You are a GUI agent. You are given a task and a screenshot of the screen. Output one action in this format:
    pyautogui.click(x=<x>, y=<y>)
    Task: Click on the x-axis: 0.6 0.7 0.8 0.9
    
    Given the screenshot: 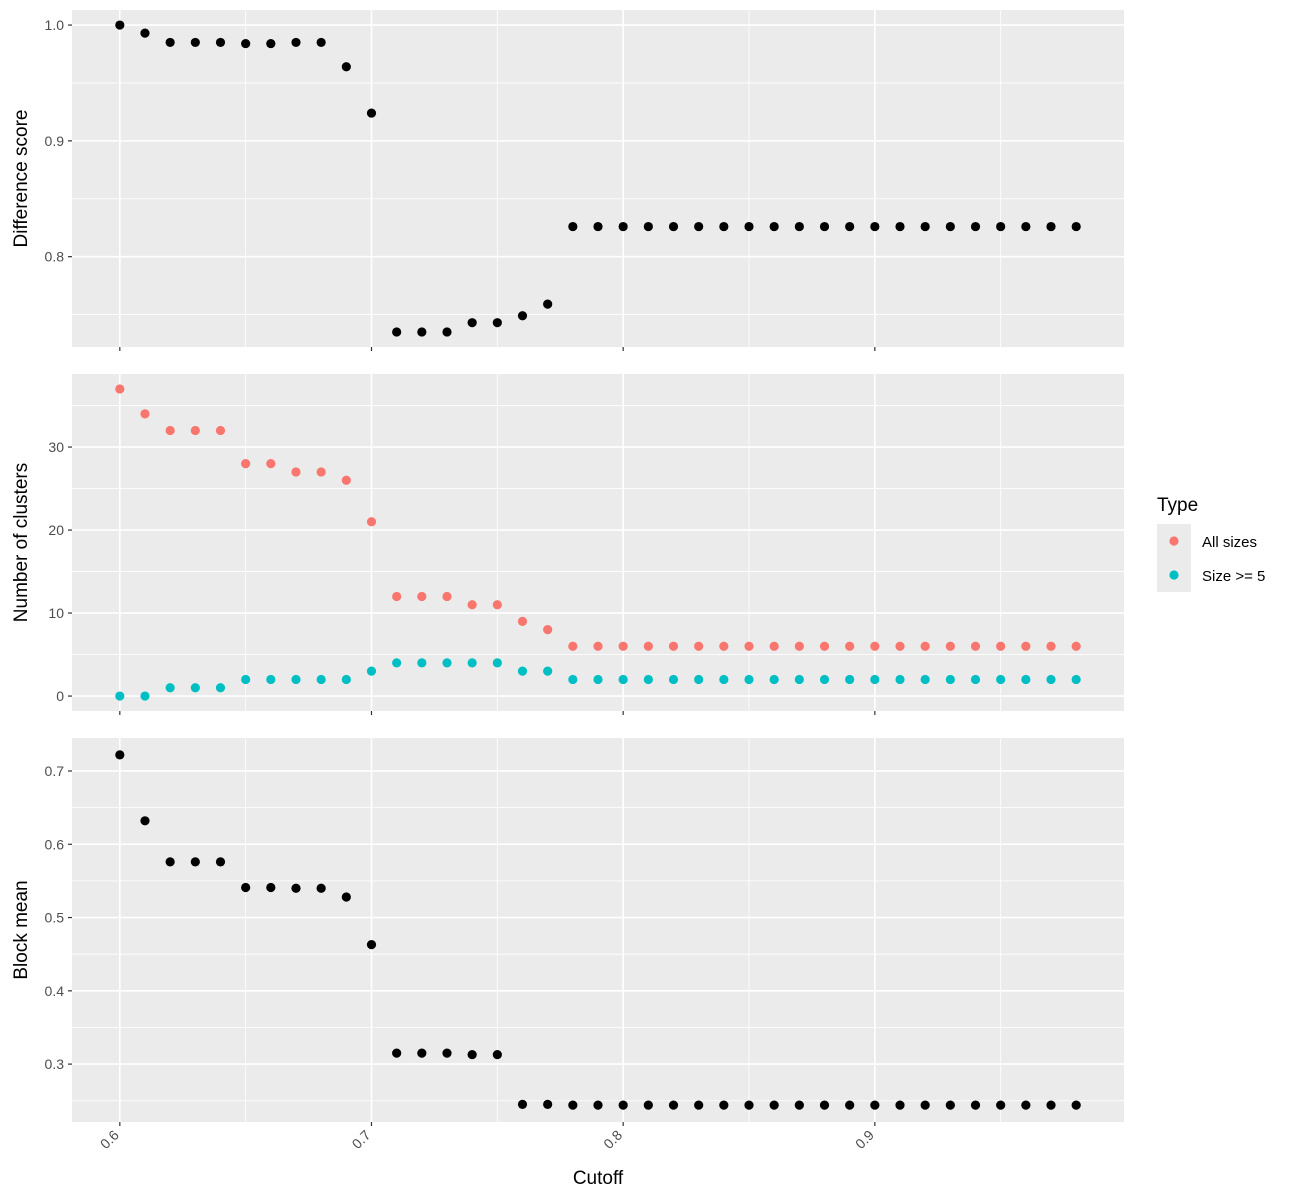 What is the action you would take?
    pyautogui.click(x=487, y=1139)
    